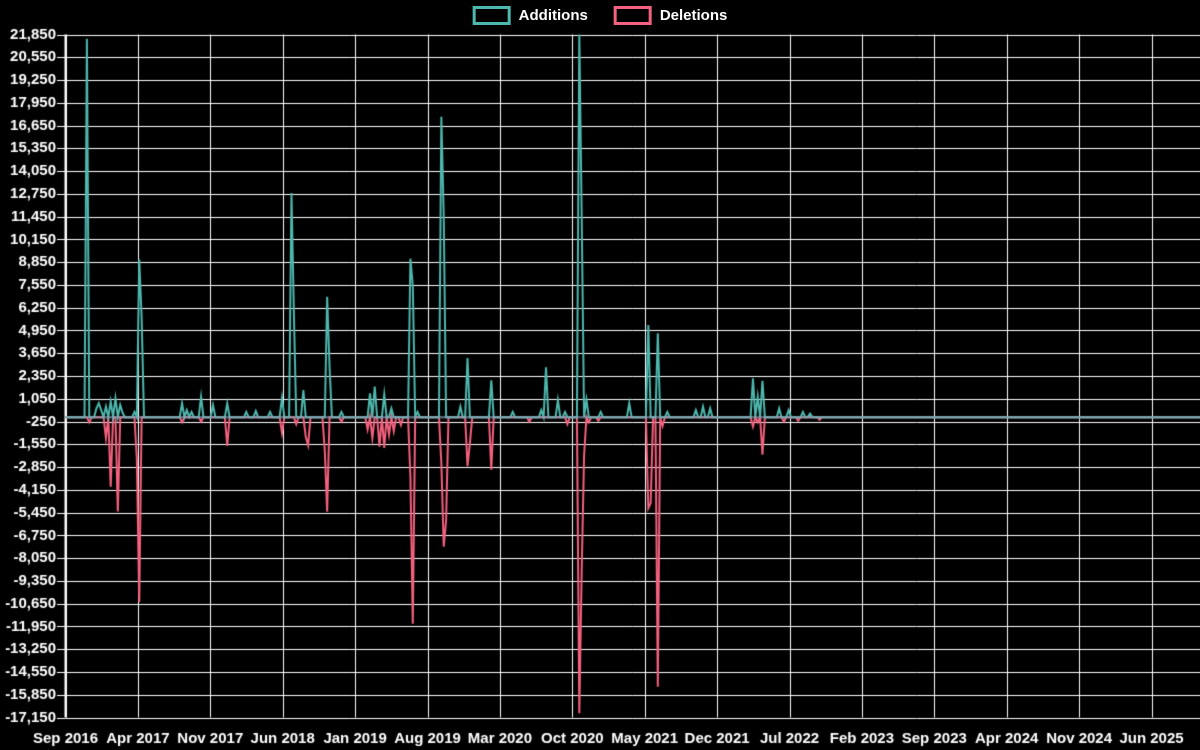  What do you see at coordinates (491, 15) in the screenshot?
I see `additions-swatch-icon` at bounding box center [491, 15].